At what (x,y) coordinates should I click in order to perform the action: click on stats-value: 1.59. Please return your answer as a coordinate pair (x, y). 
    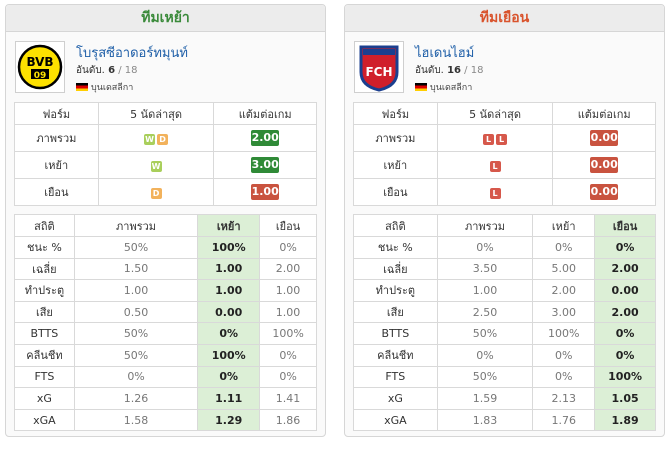
    Looking at the image, I should click on (485, 398).